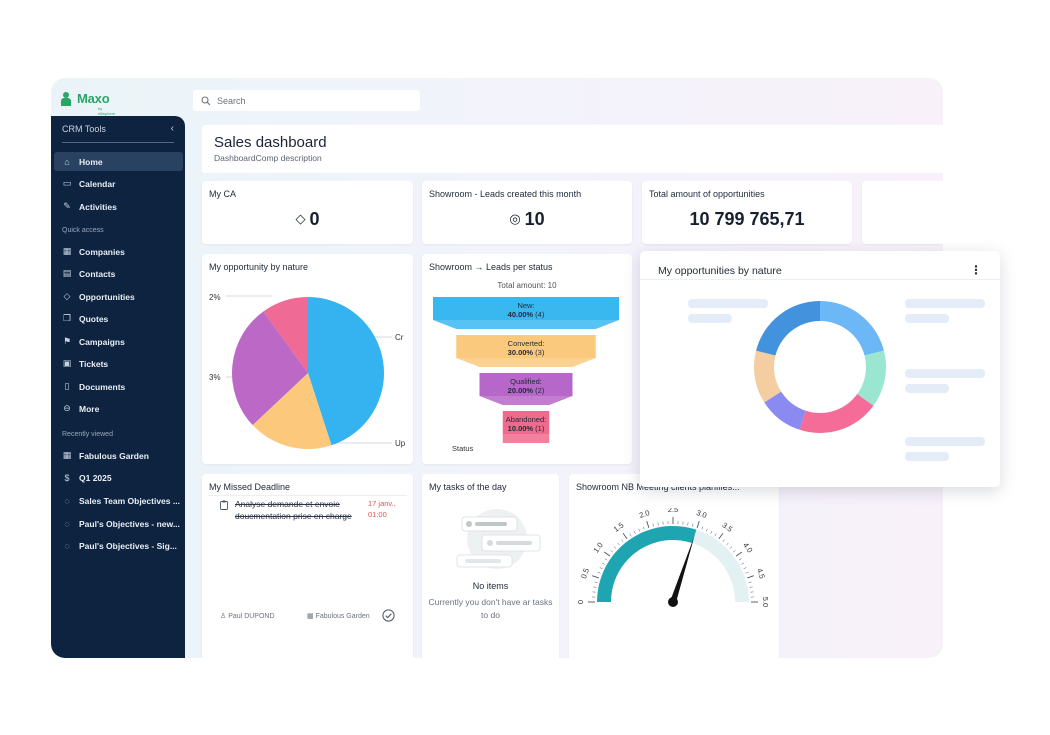  Describe the element at coordinates (118, 183) in the screenshot. I see `sidebar-item-calendar: ▭ Calendar` at that location.